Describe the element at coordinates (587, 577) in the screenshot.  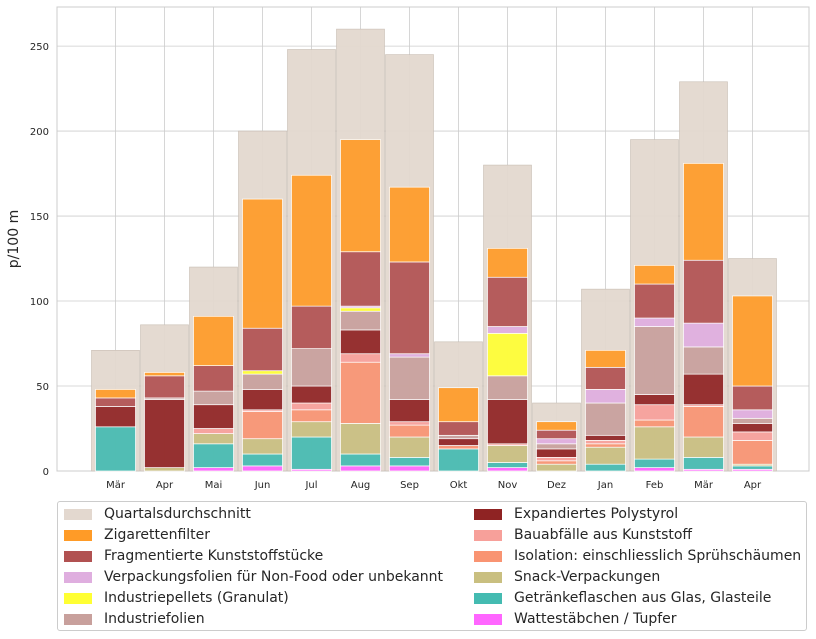
I see `legend-label: Snack-Verpackungen` at that location.